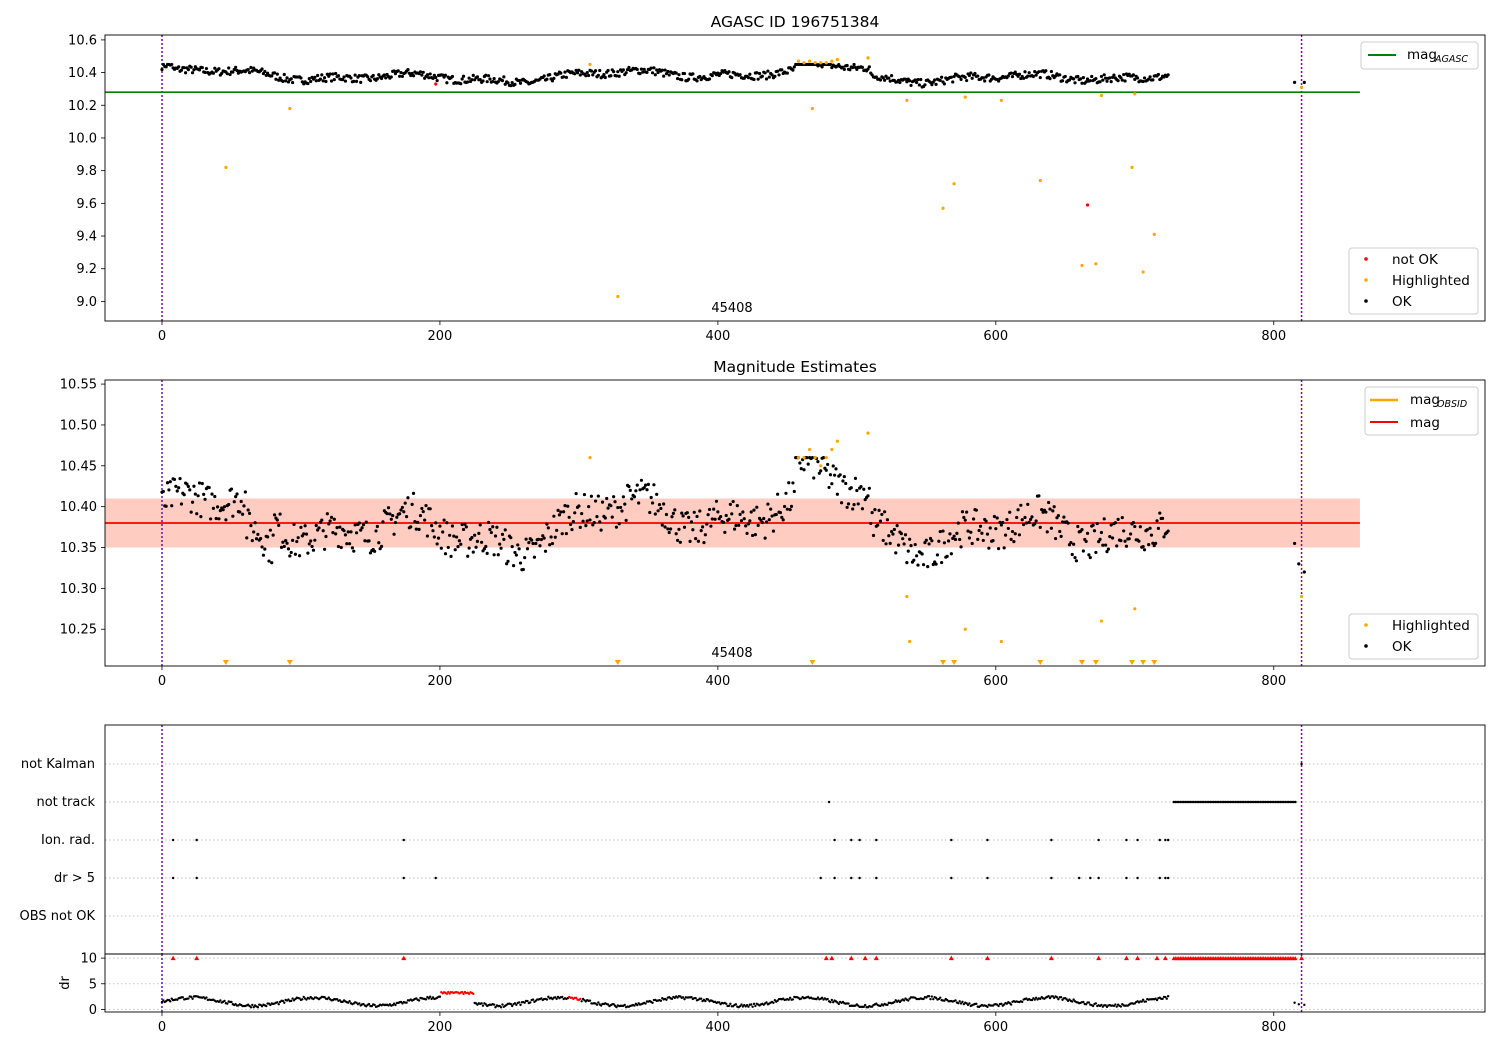  What do you see at coordinates (88, 959) in the screenshot?
I see `y-tick-label: 10` at bounding box center [88, 959].